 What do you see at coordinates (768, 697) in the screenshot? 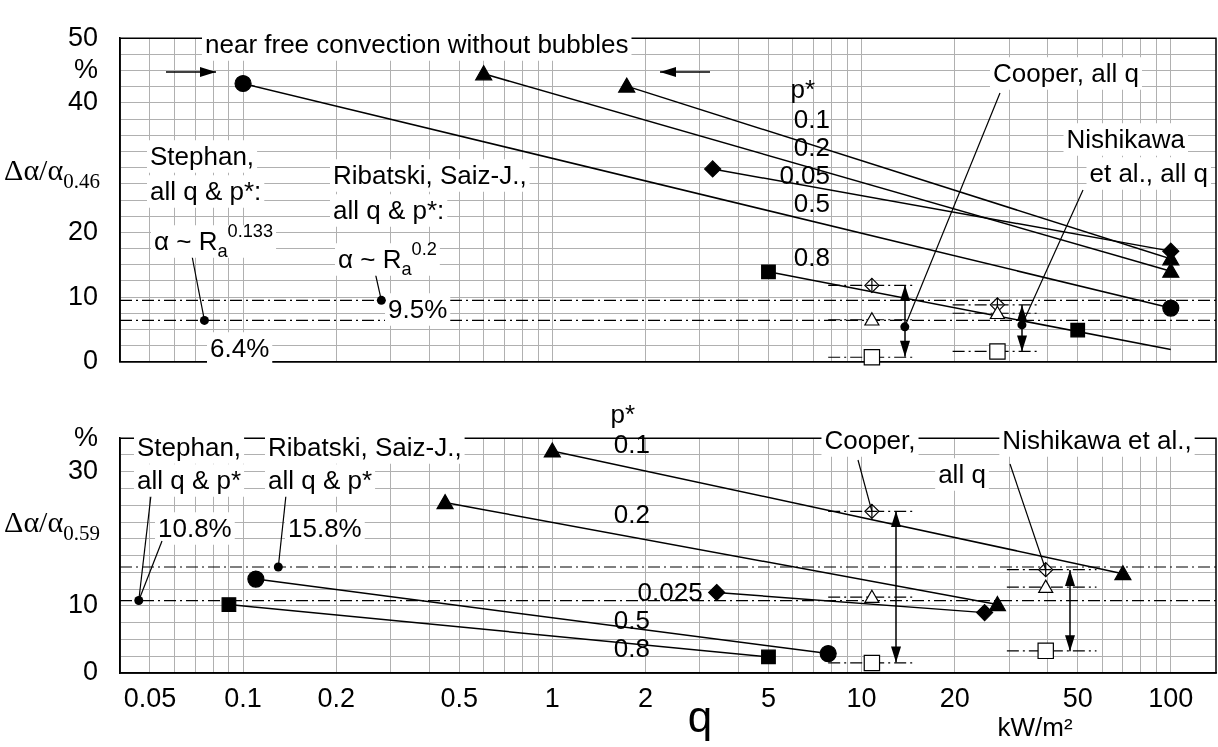
I see `x-tick-label: 5` at bounding box center [768, 697].